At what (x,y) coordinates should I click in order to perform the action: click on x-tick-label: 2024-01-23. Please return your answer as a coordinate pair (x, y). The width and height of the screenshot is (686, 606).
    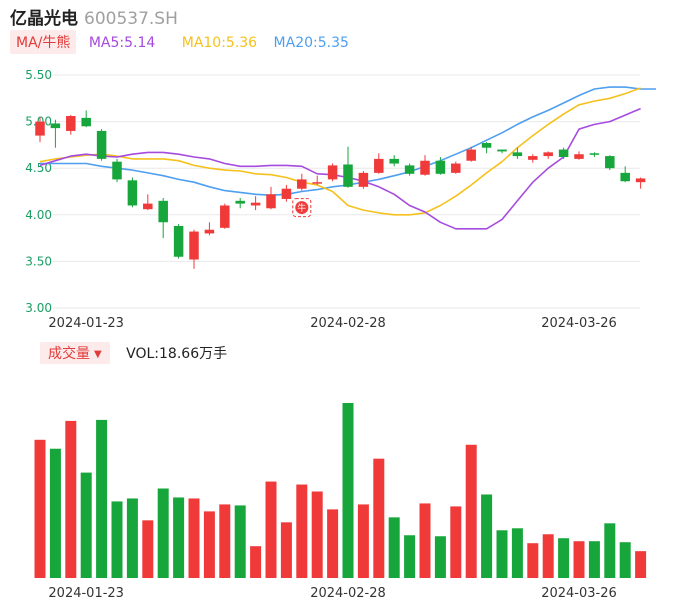
    Looking at the image, I should click on (86, 323).